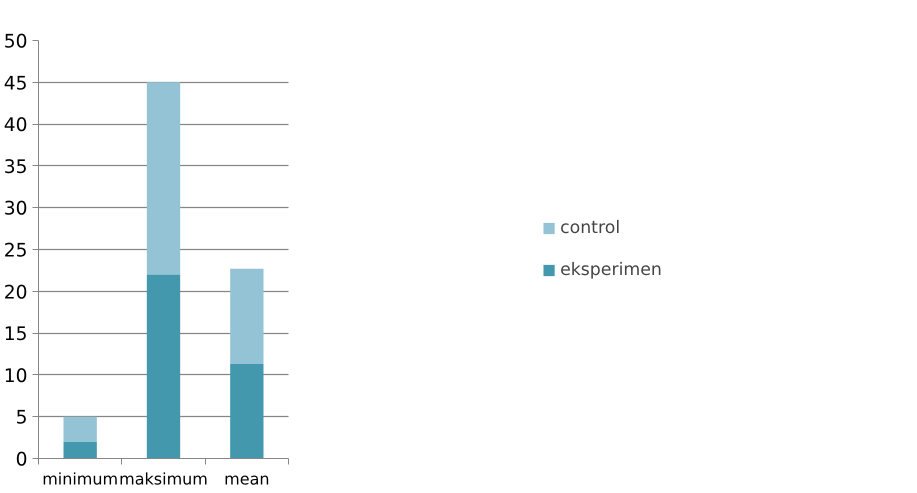  What do you see at coordinates (163, 479) in the screenshot?
I see `x-tick-label: maksimum` at bounding box center [163, 479].